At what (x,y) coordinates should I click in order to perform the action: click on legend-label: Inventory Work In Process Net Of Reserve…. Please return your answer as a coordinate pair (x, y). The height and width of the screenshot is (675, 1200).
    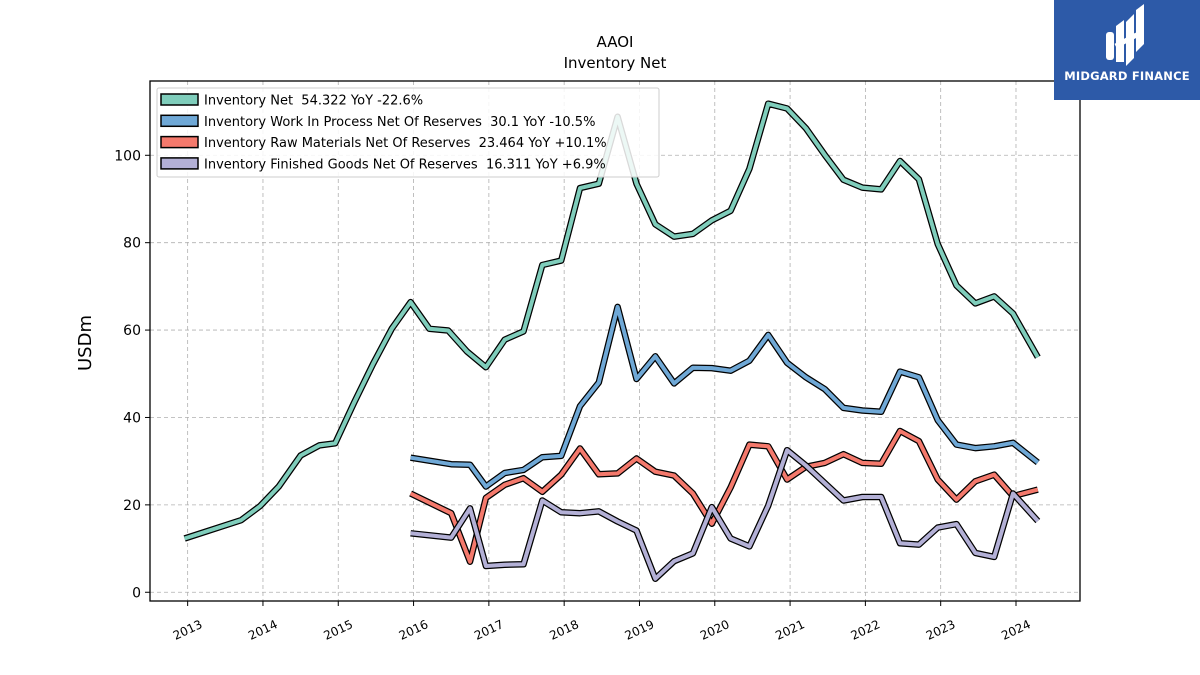
    Looking at the image, I should click on (399, 122).